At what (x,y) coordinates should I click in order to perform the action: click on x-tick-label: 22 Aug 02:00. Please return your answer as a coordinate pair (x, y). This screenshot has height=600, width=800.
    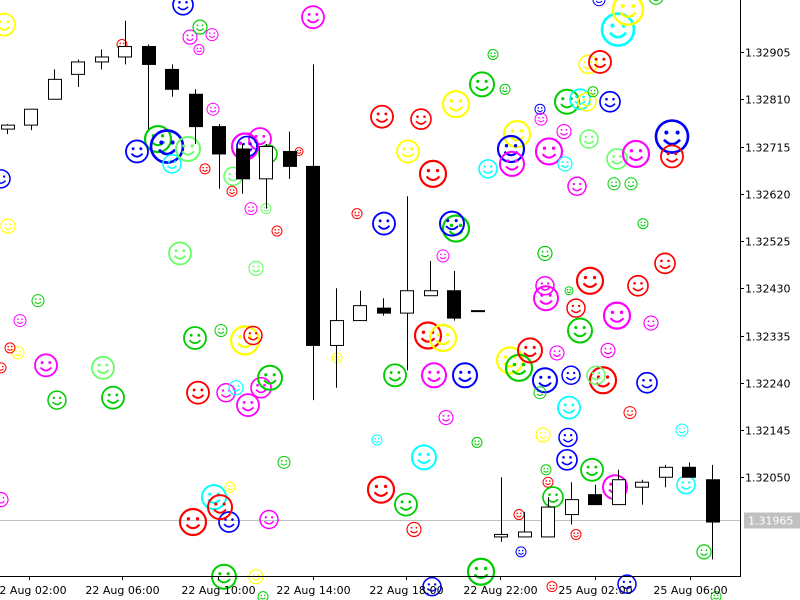
    Looking at the image, I should click on (33, 590).